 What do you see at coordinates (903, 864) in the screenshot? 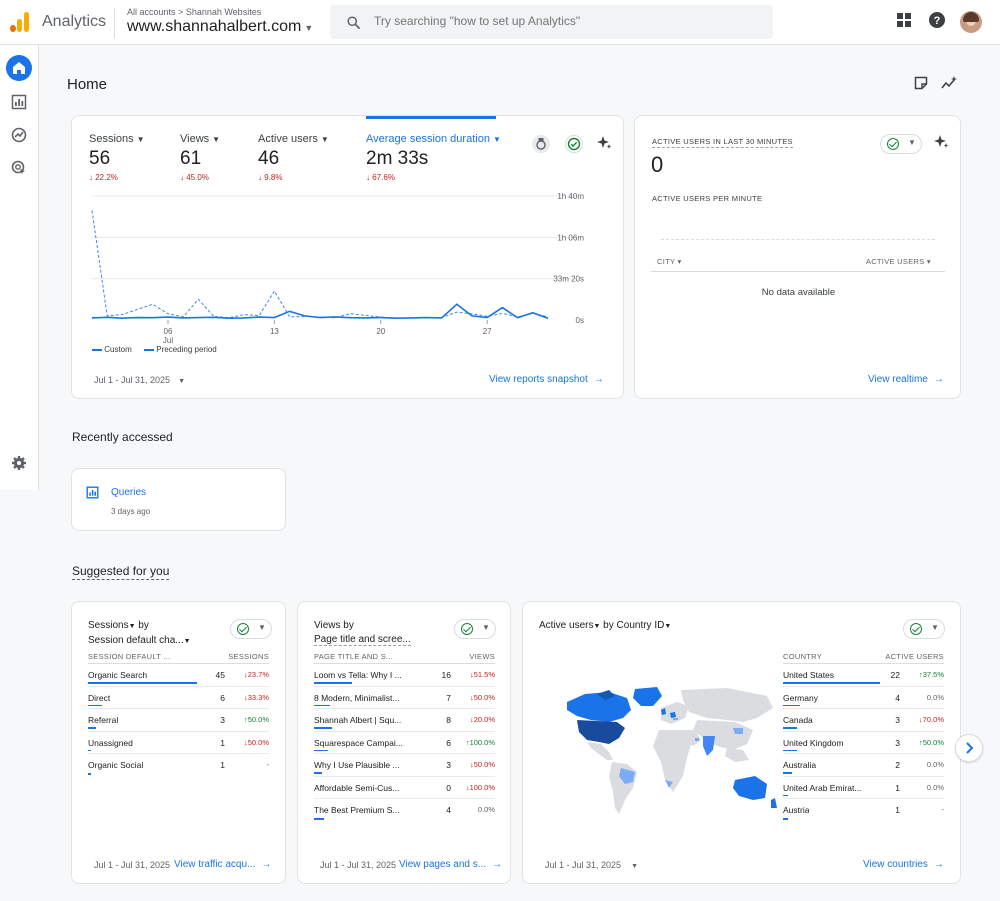
I see `view-countries-link: View countries →` at bounding box center [903, 864].